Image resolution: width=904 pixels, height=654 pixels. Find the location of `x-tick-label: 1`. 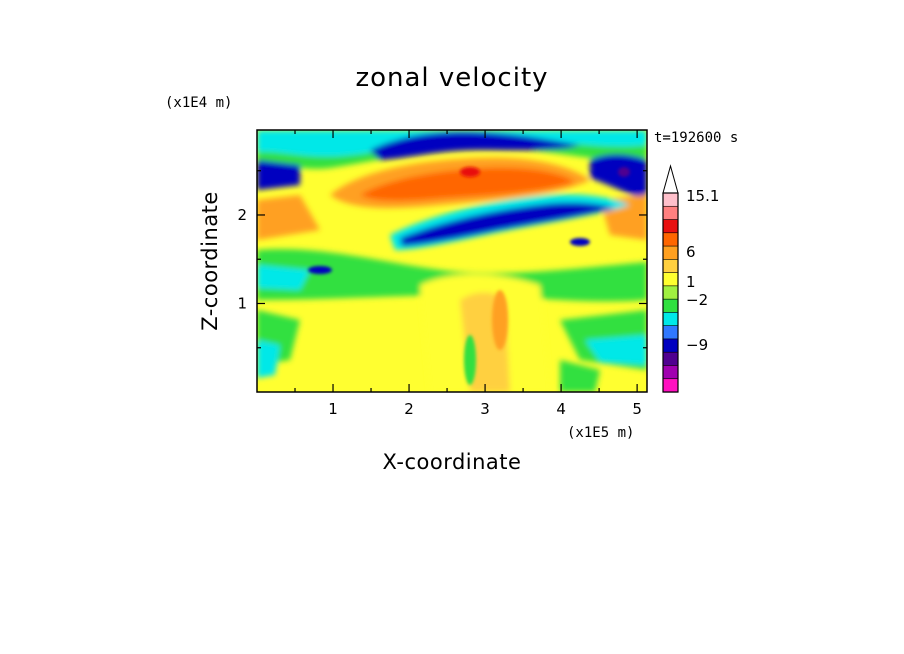

x-tick-label: 1 is located at coordinates (333, 409).